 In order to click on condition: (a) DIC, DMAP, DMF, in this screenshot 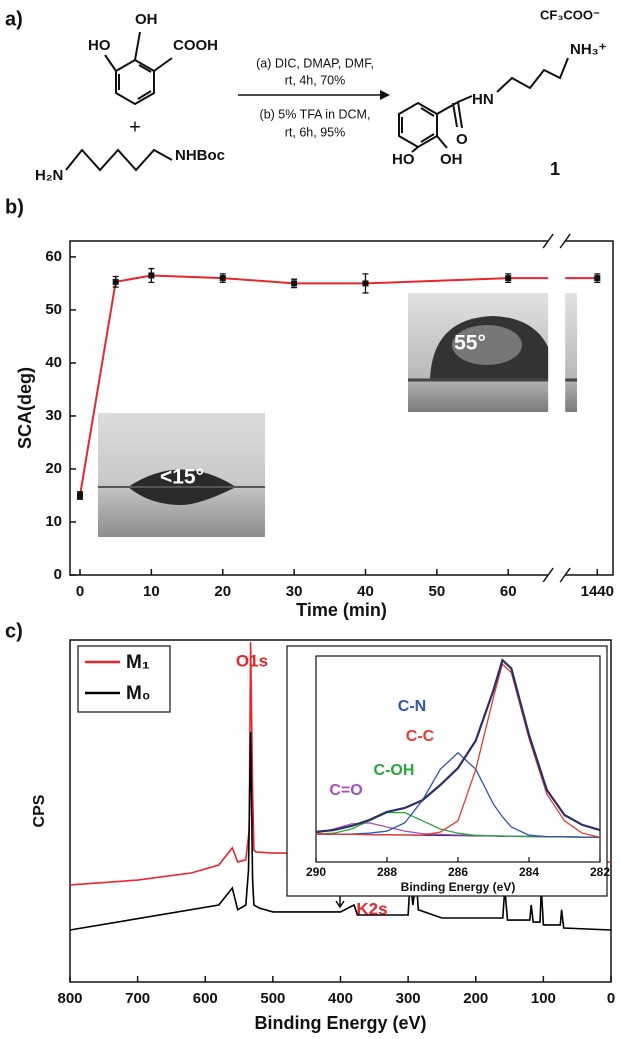, I will do `click(315, 63)`.